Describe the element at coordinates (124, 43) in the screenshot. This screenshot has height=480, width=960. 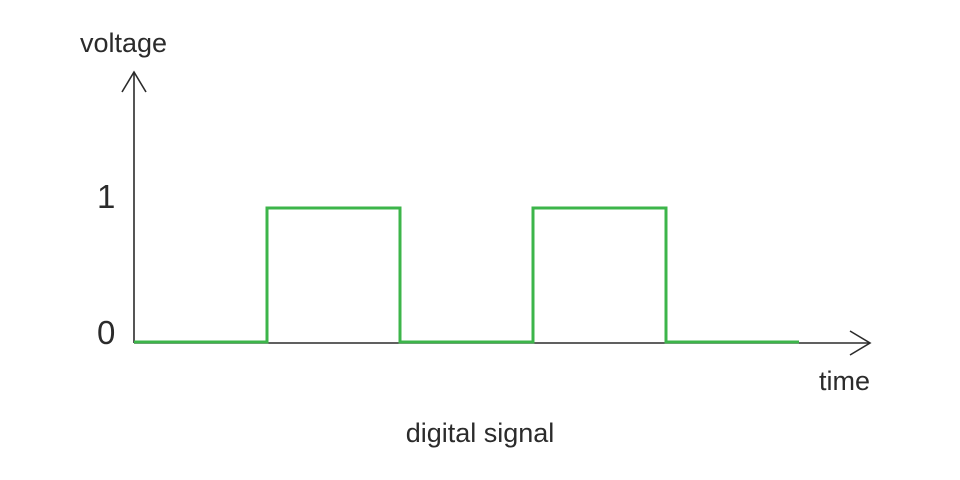
I see `y-axis-label: voltage` at that location.